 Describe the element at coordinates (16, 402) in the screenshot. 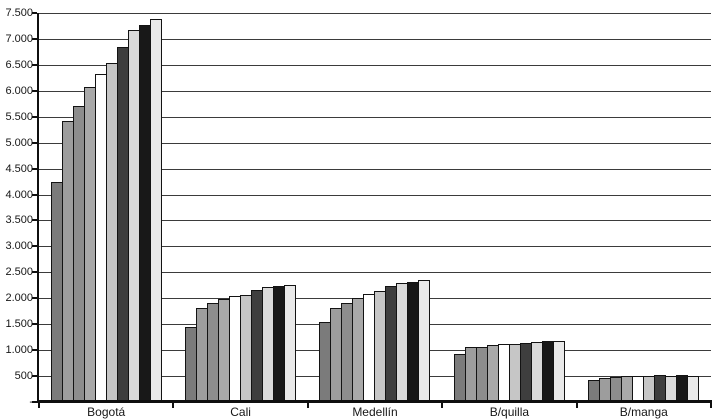

I see `y-tick-label: -` at that location.